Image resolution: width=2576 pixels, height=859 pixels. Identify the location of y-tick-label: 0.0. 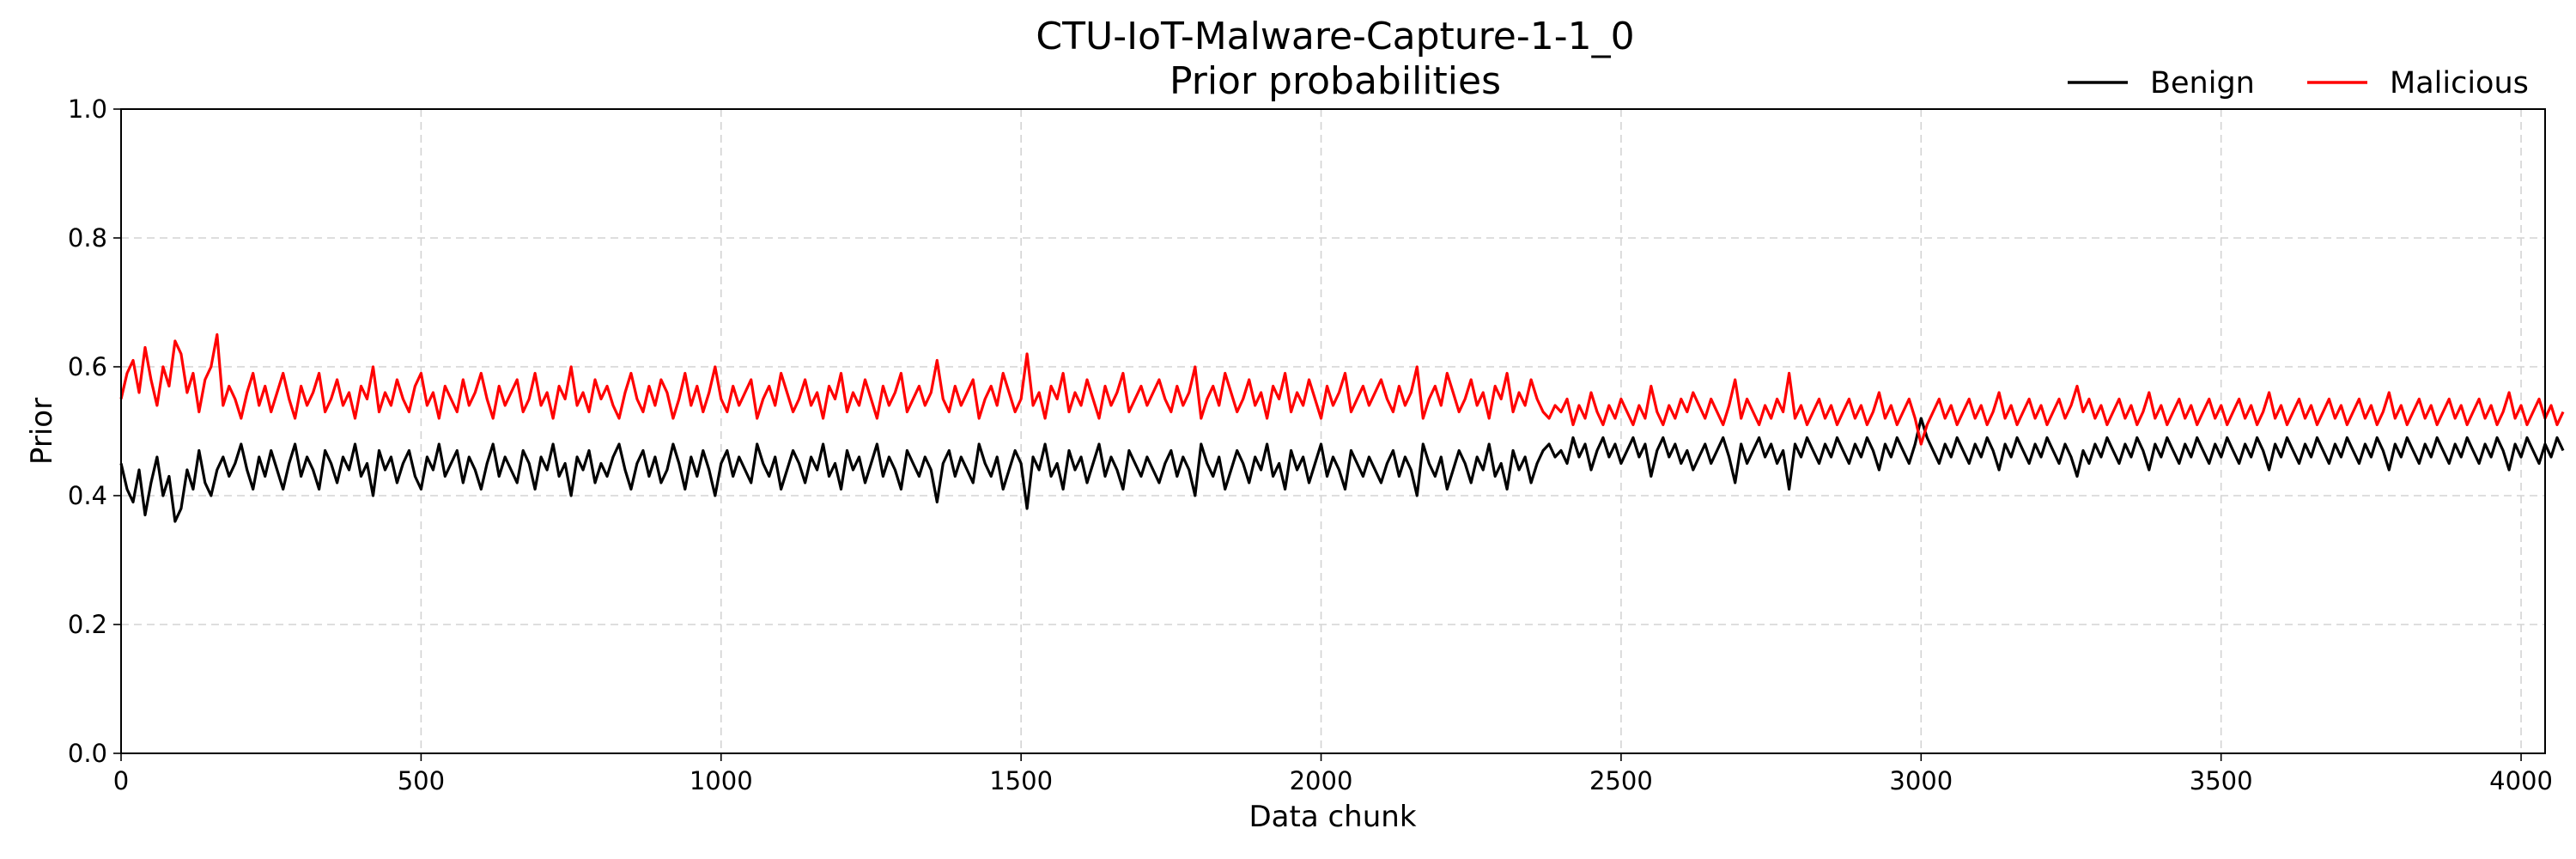
(87, 753).